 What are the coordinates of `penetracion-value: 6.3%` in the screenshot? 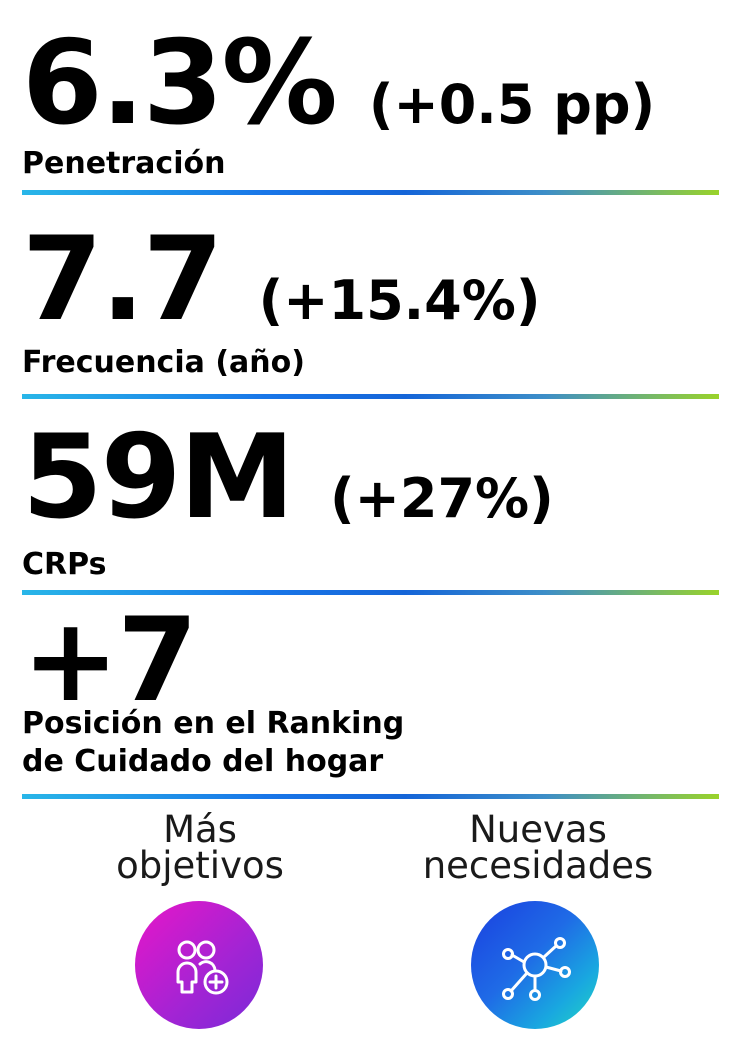 It's located at (180, 83).